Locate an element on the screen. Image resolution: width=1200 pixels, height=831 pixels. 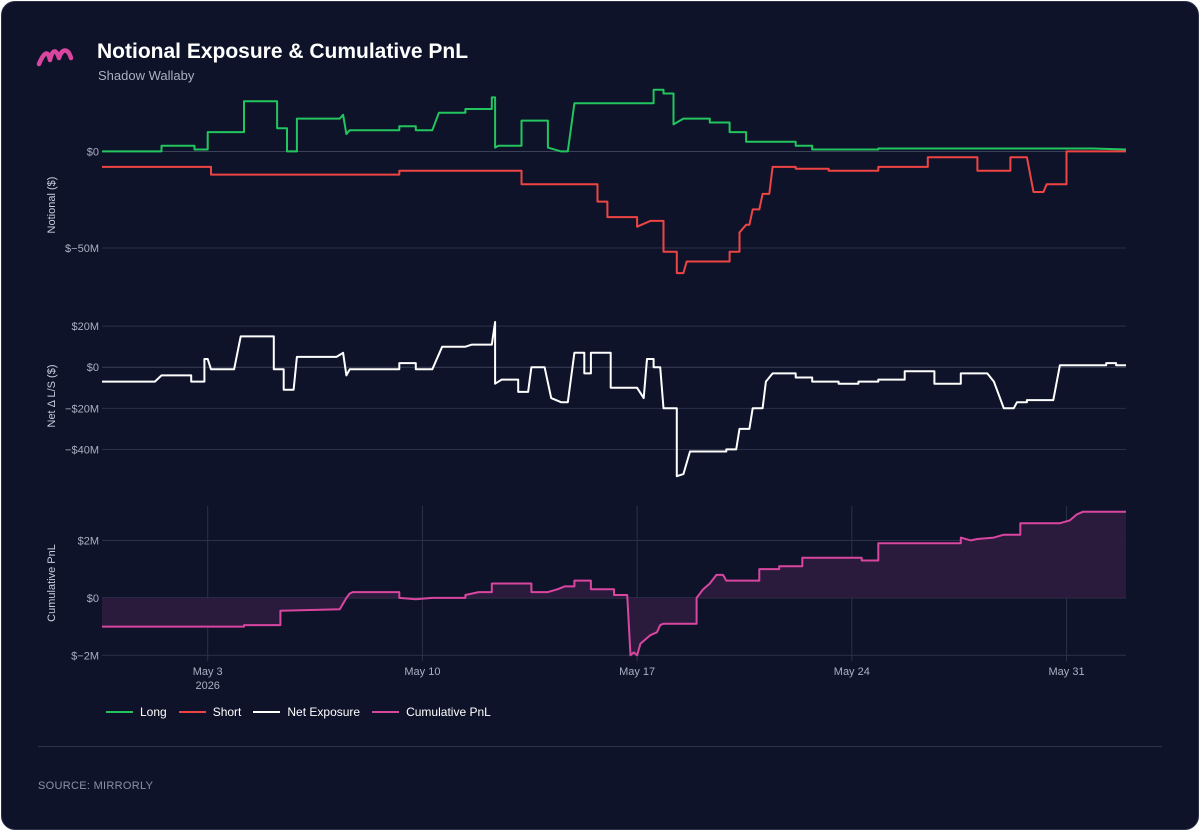
legend-item-short: Short is located at coordinates (210, 712).